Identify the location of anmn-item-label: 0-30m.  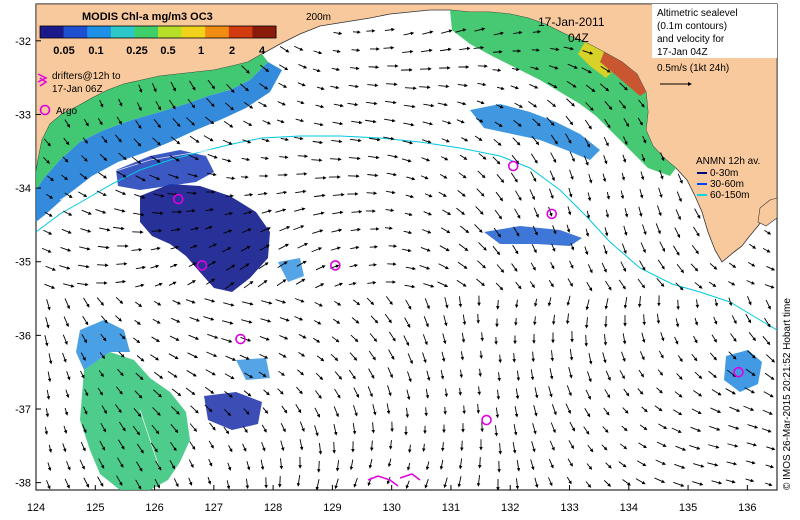
(724, 173).